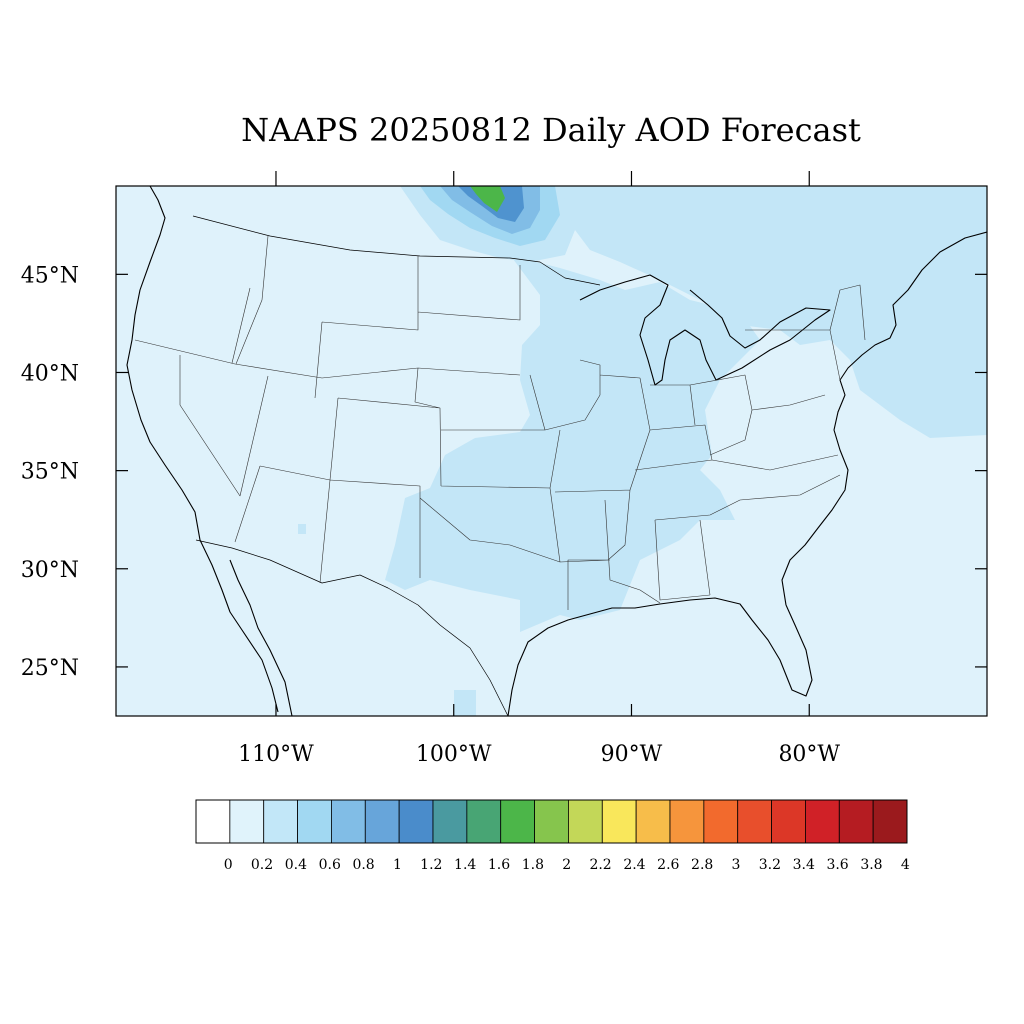  What do you see at coordinates (50, 570) in the screenshot?
I see `lat-label: 30°N` at bounding box center [50, 570].